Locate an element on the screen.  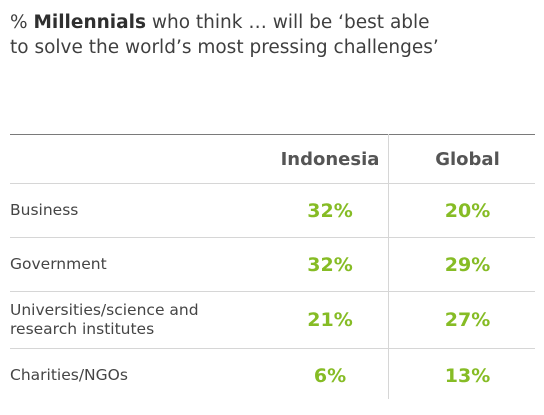
value-global: 29% is located at coordinates (467, 264).